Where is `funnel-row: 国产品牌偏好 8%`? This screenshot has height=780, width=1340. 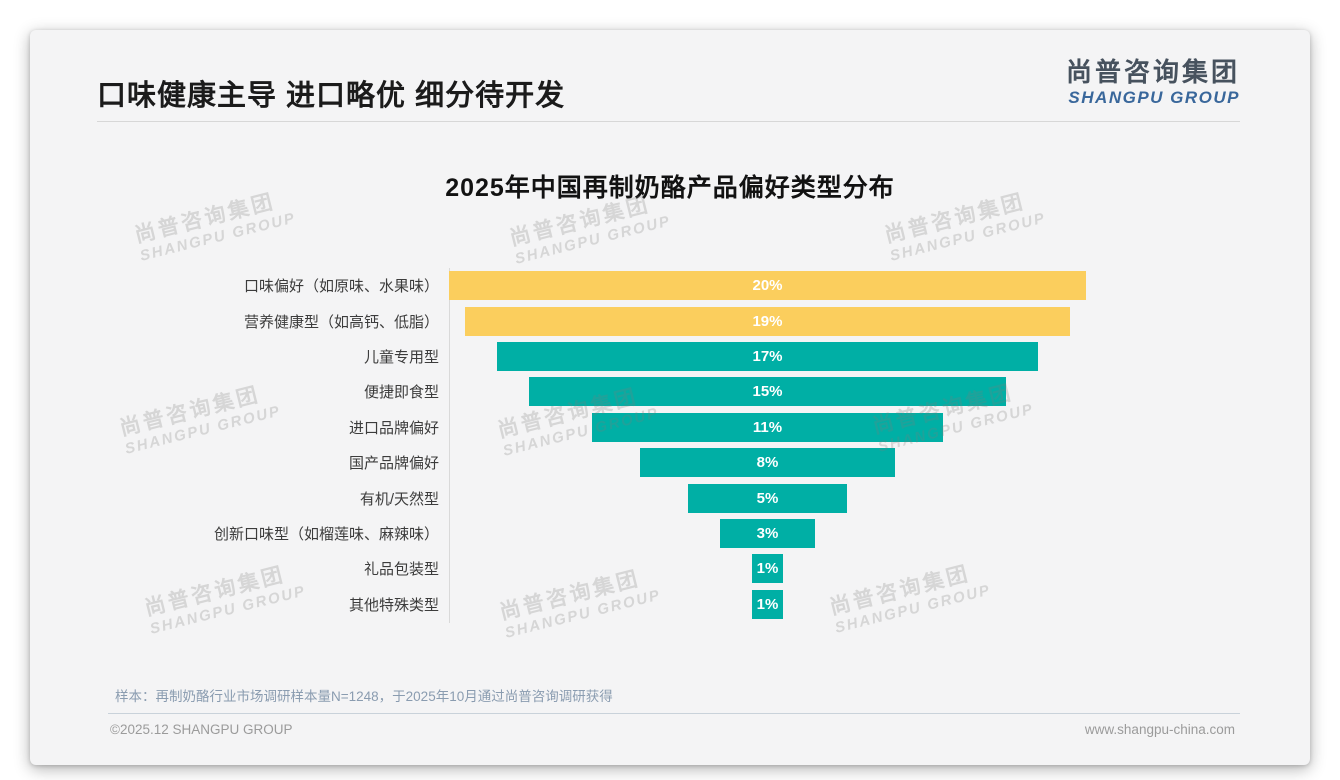 funnel-row: 国产品牌偏好 8% is located at coordinates (558, 462).